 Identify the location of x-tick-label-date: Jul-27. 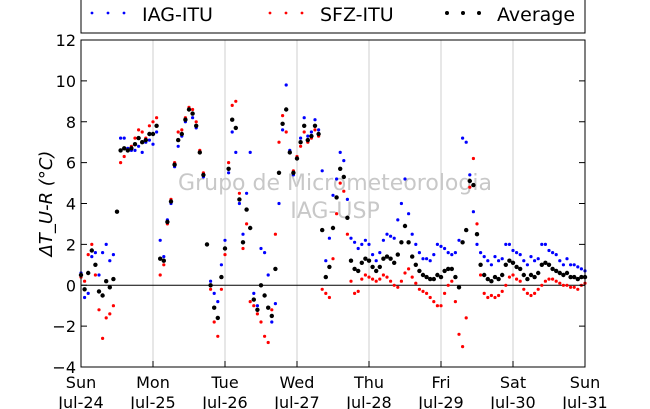
(296, 401).